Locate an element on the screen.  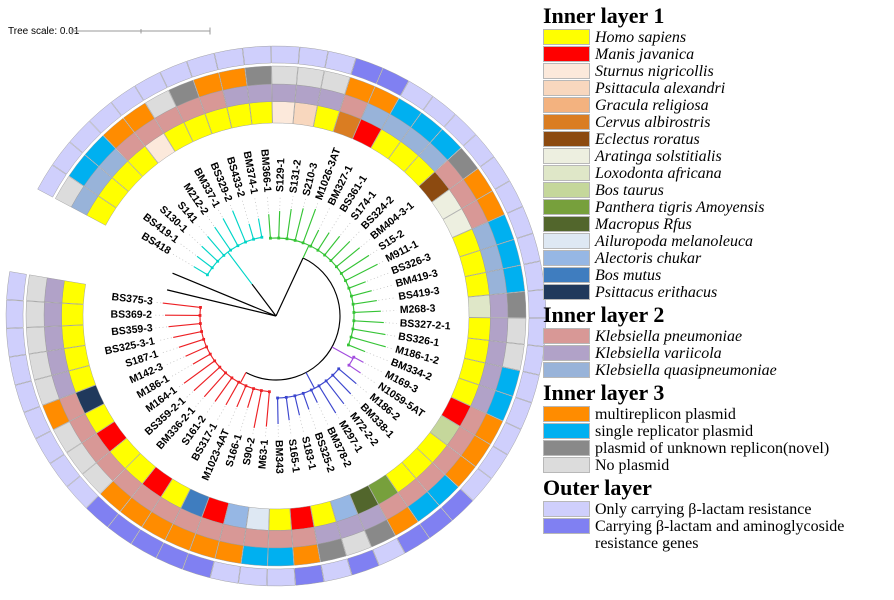
legend-item-label: plasmid of unknown replicon(novel) is located at coordinates (712, 448).